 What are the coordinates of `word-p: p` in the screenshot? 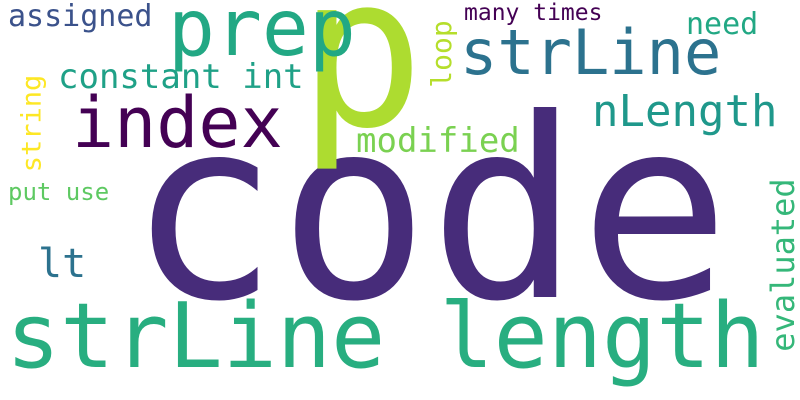 It's located at (361, 87).